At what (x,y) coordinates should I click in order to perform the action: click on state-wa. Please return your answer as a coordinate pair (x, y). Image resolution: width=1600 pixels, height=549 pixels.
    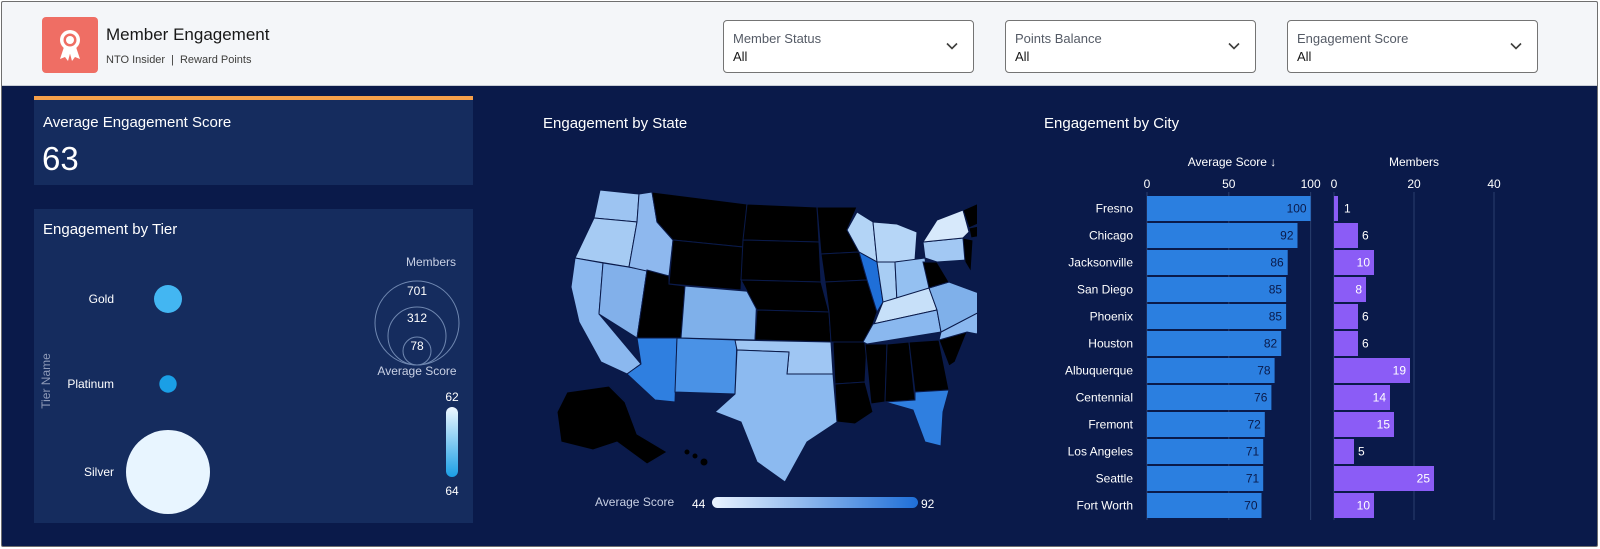
    Looking at the image, I should click on (616, 206).